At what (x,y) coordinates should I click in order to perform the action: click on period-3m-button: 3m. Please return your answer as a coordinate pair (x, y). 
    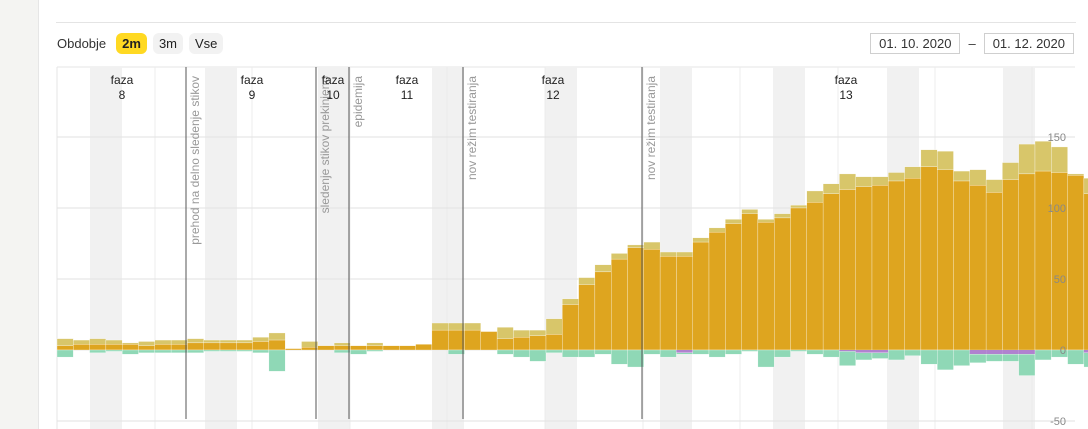
    Looking at the image, I should click on (168, 43).